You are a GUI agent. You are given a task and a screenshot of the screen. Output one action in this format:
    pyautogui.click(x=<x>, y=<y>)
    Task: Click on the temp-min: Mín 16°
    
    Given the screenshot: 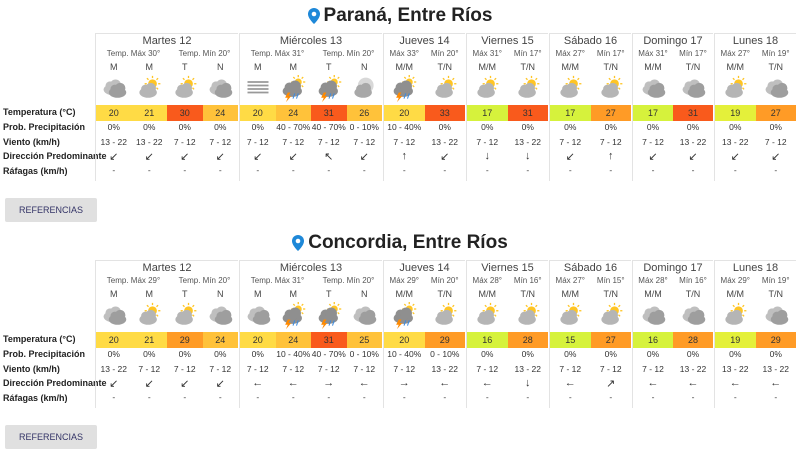 What is the action you would take?
    pyautogui.click(x=527, y=280)
    